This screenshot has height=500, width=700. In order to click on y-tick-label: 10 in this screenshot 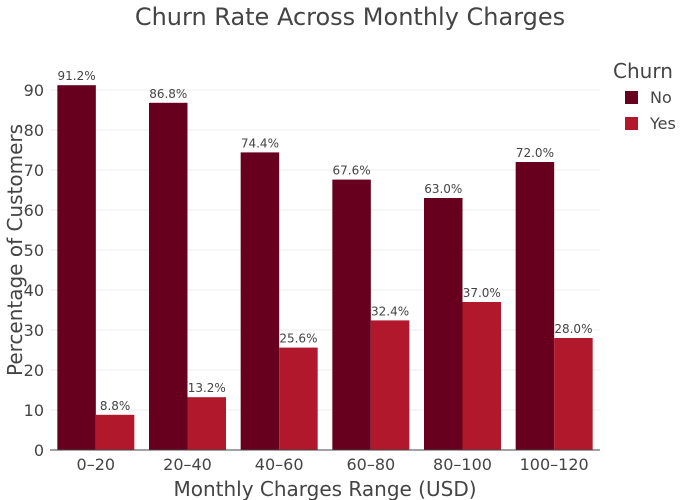, I will do `click(34, 410)`.